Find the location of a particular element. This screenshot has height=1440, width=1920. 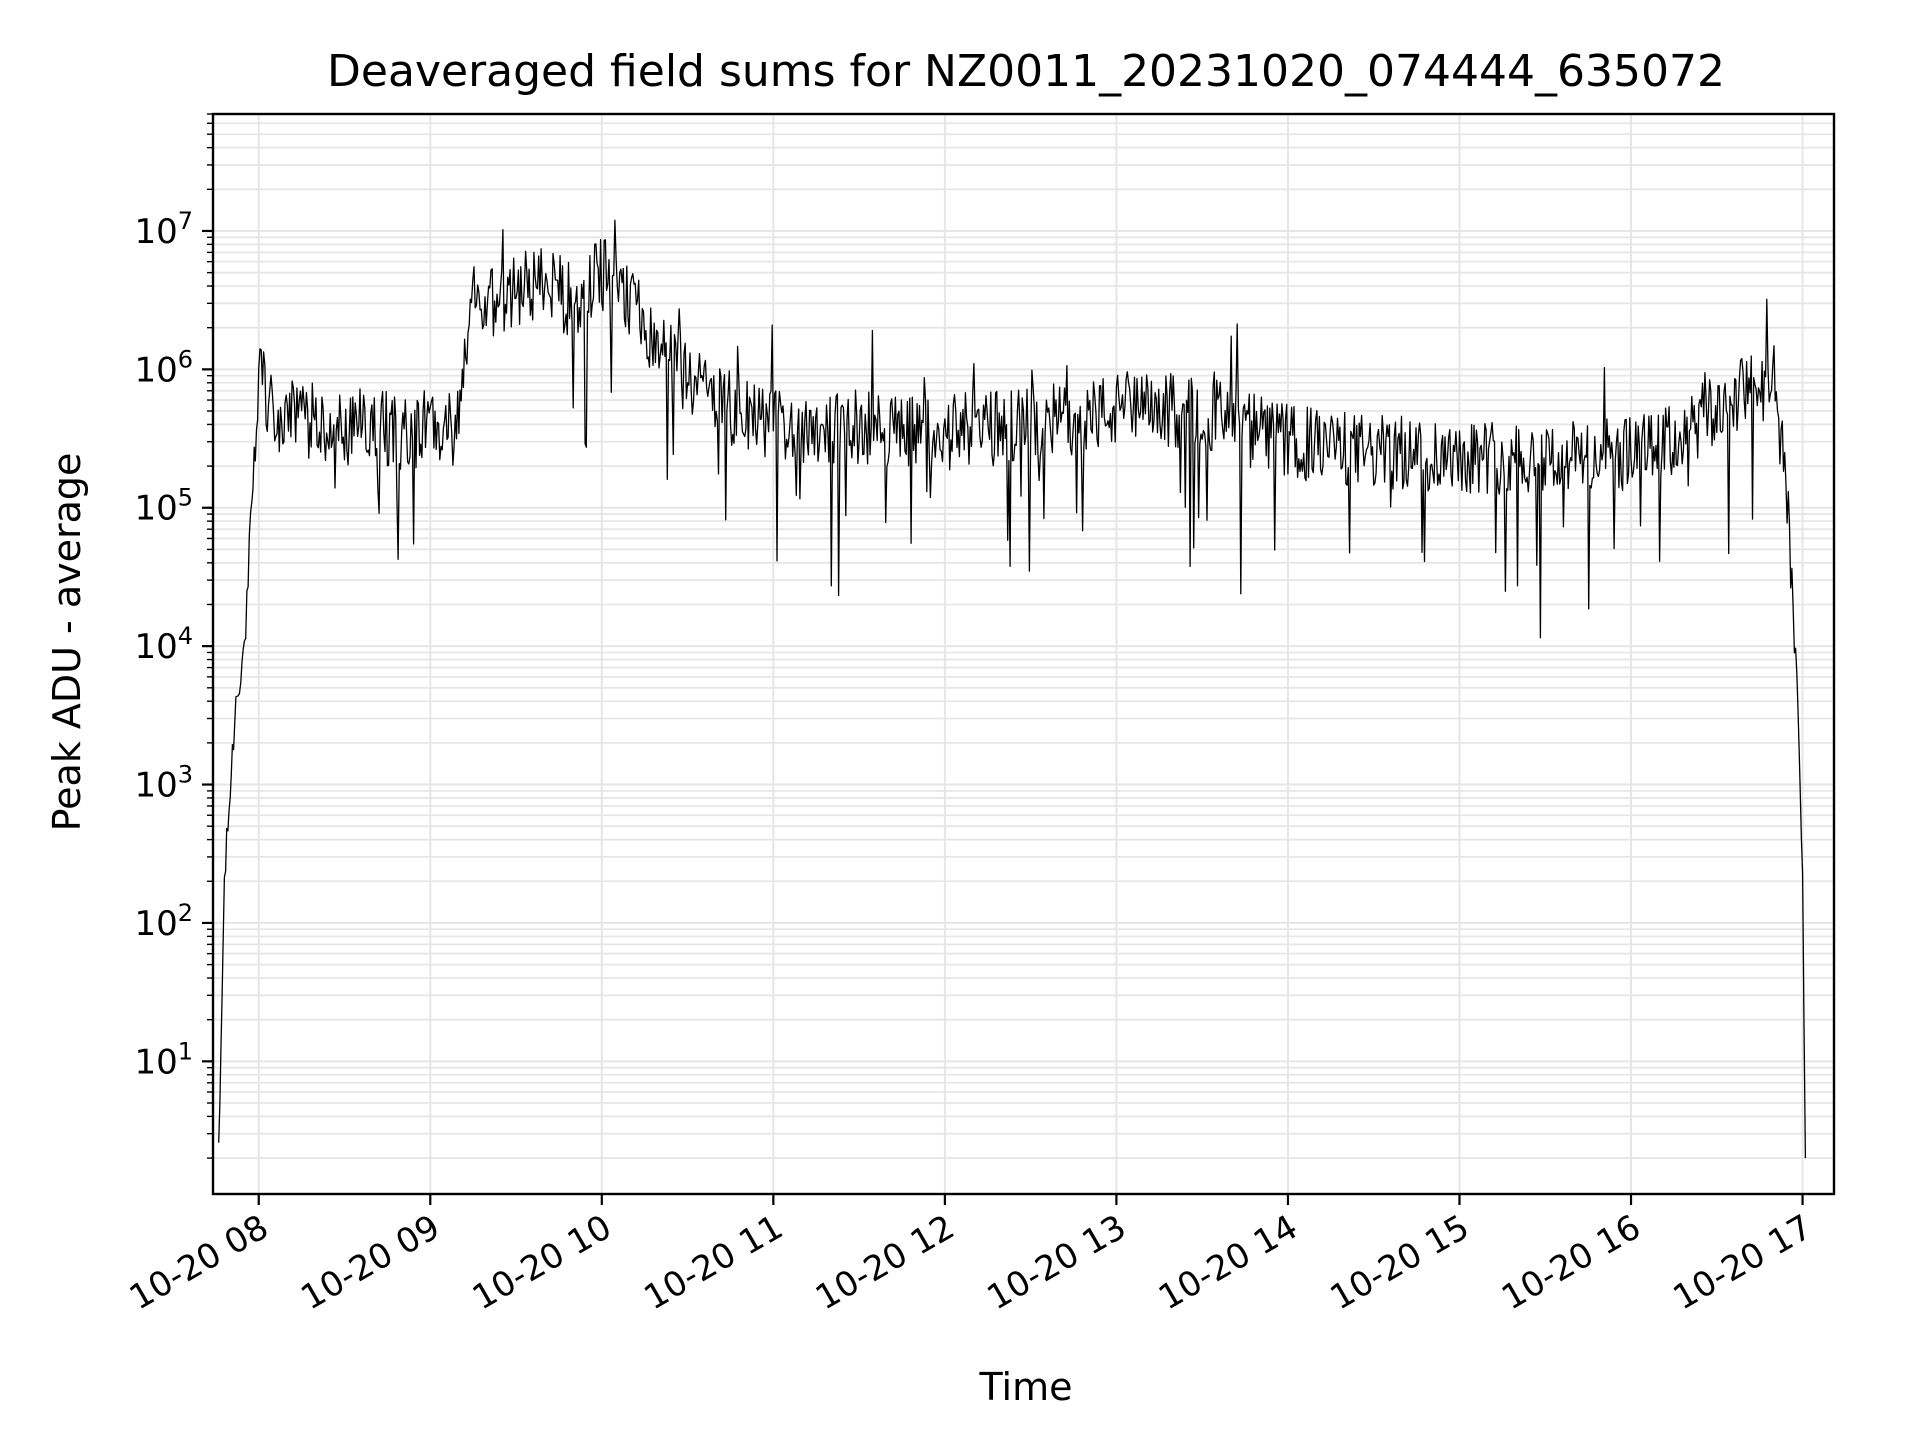

x-tick-label: 10-20 10 is located at coordinates (542, 1262).